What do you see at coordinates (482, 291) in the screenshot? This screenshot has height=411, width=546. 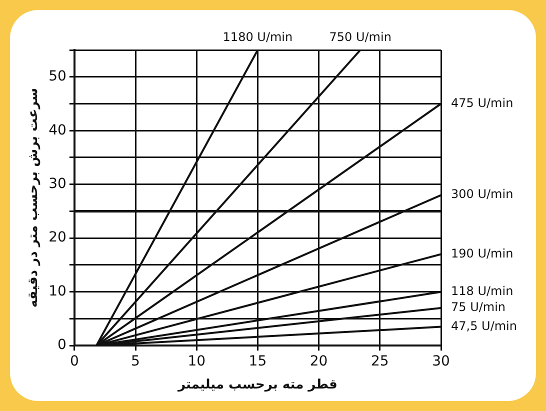 I see `series-label: 118 U/min` at bounding box center [482, 291].